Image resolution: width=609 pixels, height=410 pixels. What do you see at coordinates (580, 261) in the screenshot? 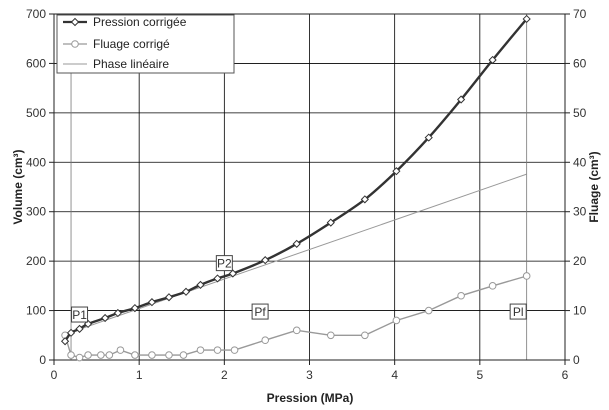
I see `y2-tick-label: 20` at bounding box center [580, 261].